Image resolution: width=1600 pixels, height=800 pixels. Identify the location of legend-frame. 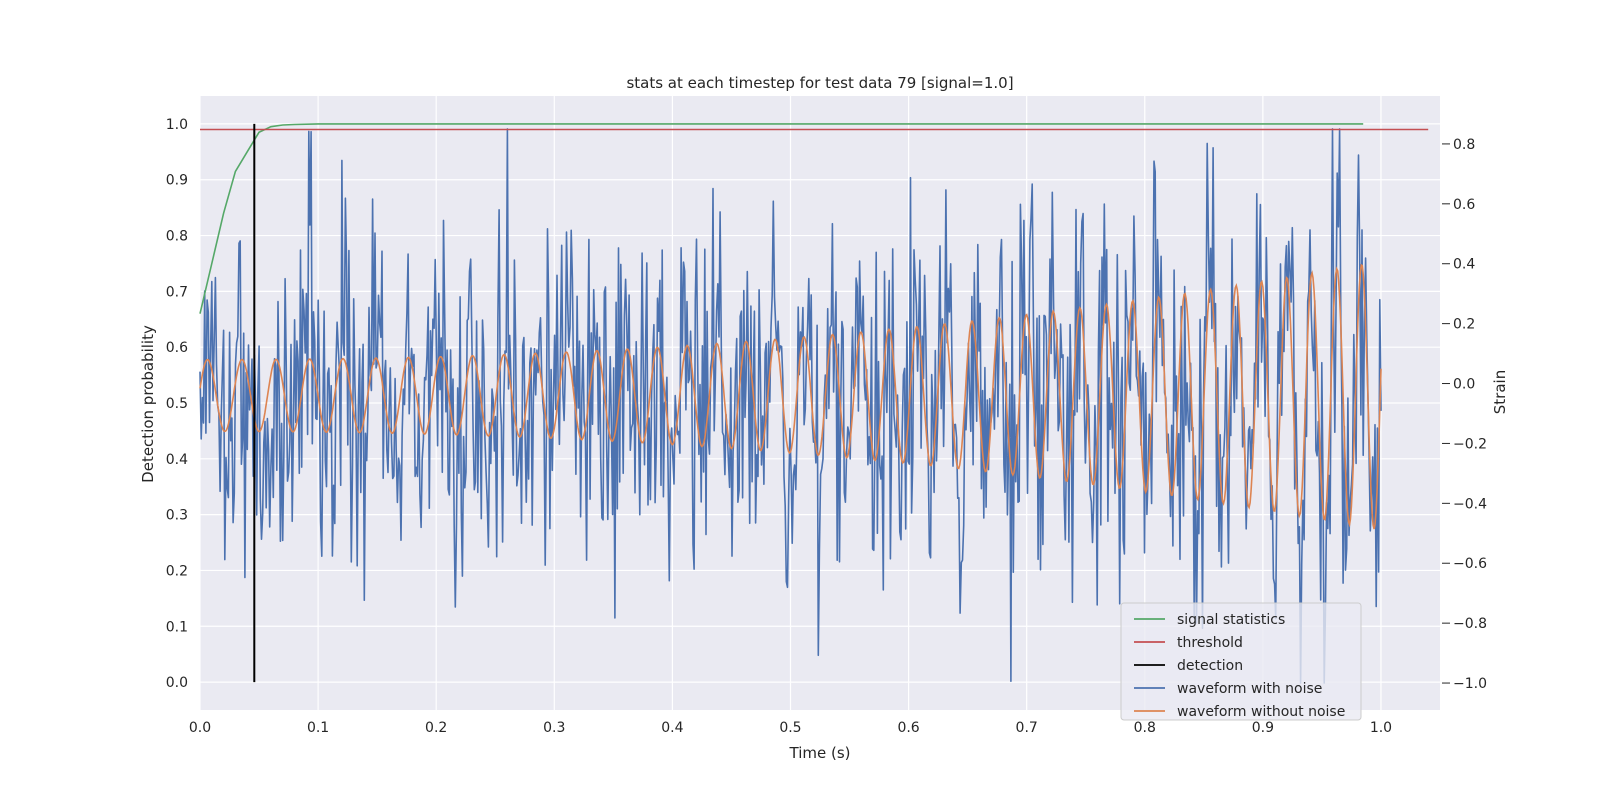
(1241, 661).